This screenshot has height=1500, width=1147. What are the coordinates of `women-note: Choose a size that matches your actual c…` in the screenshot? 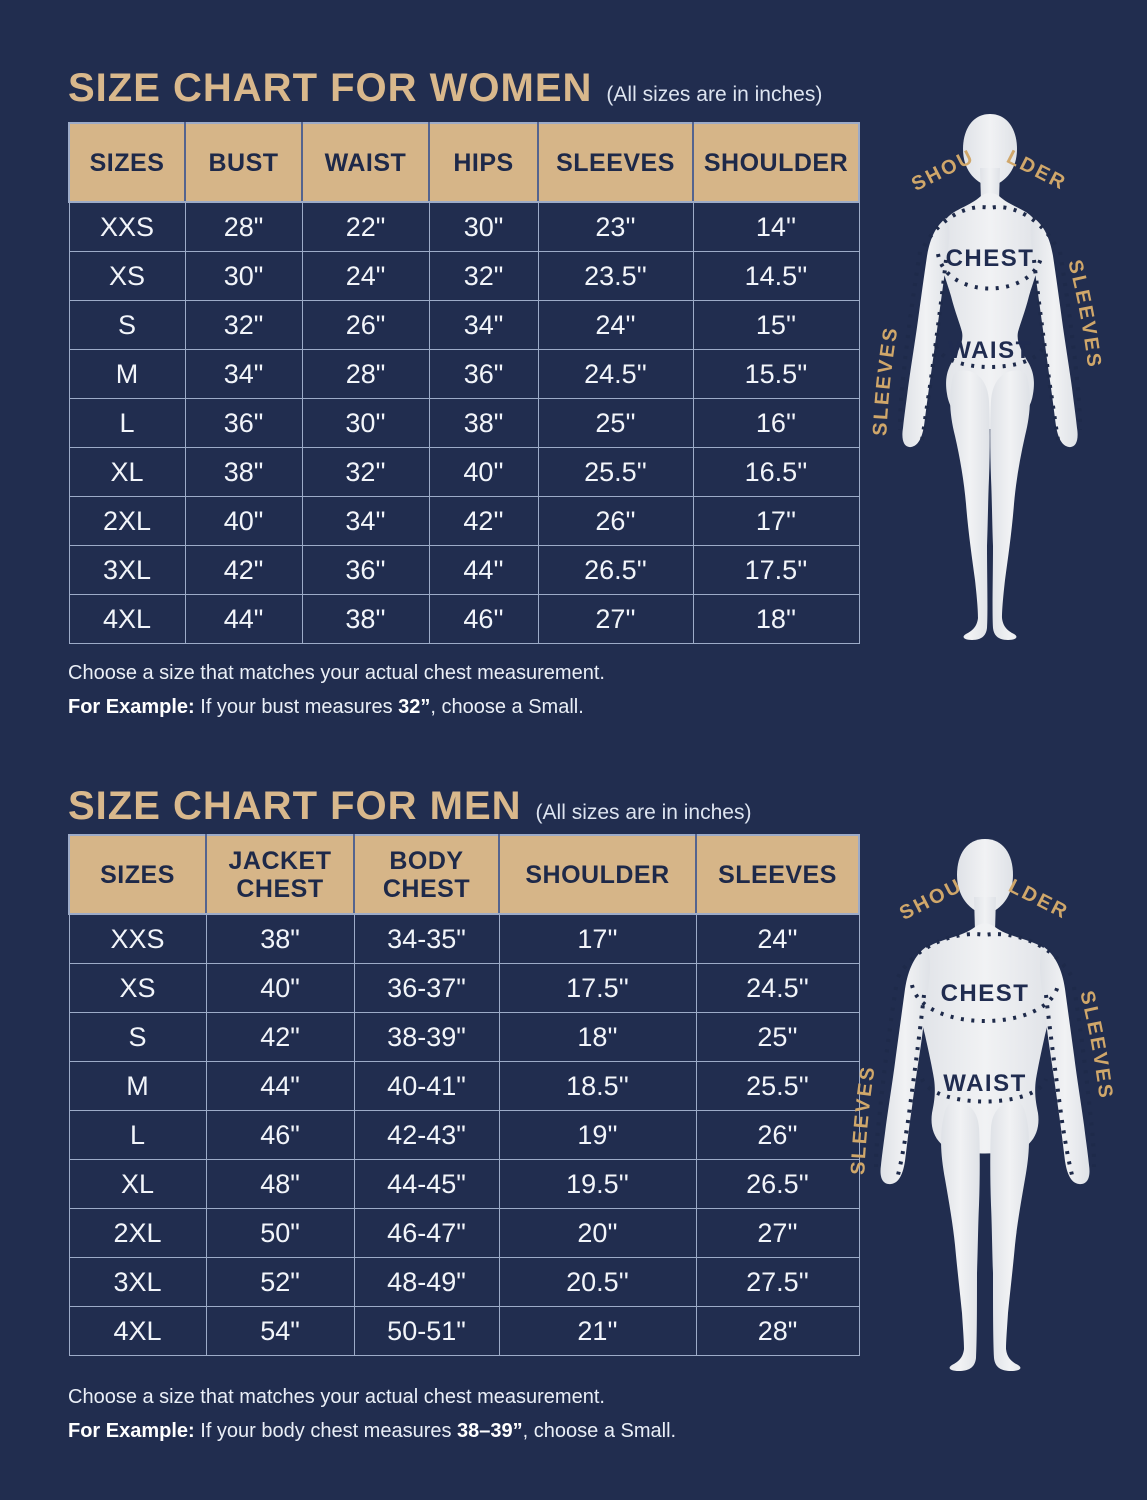 It's located at (336, 690).